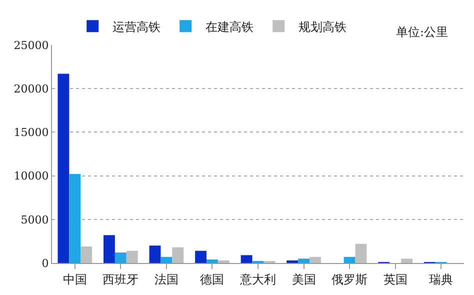 Image resolution: width=474 pixels, height=295 pixels. I want to click on x-tick-label: 德国, so click(212, 279).